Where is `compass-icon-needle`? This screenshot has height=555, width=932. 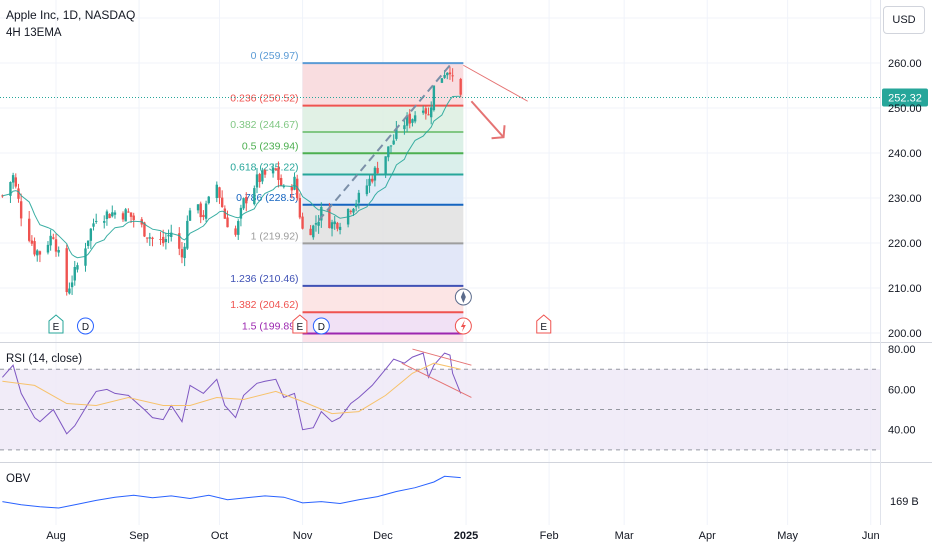
compass-icon-needle is located at coordinates (463, 297).